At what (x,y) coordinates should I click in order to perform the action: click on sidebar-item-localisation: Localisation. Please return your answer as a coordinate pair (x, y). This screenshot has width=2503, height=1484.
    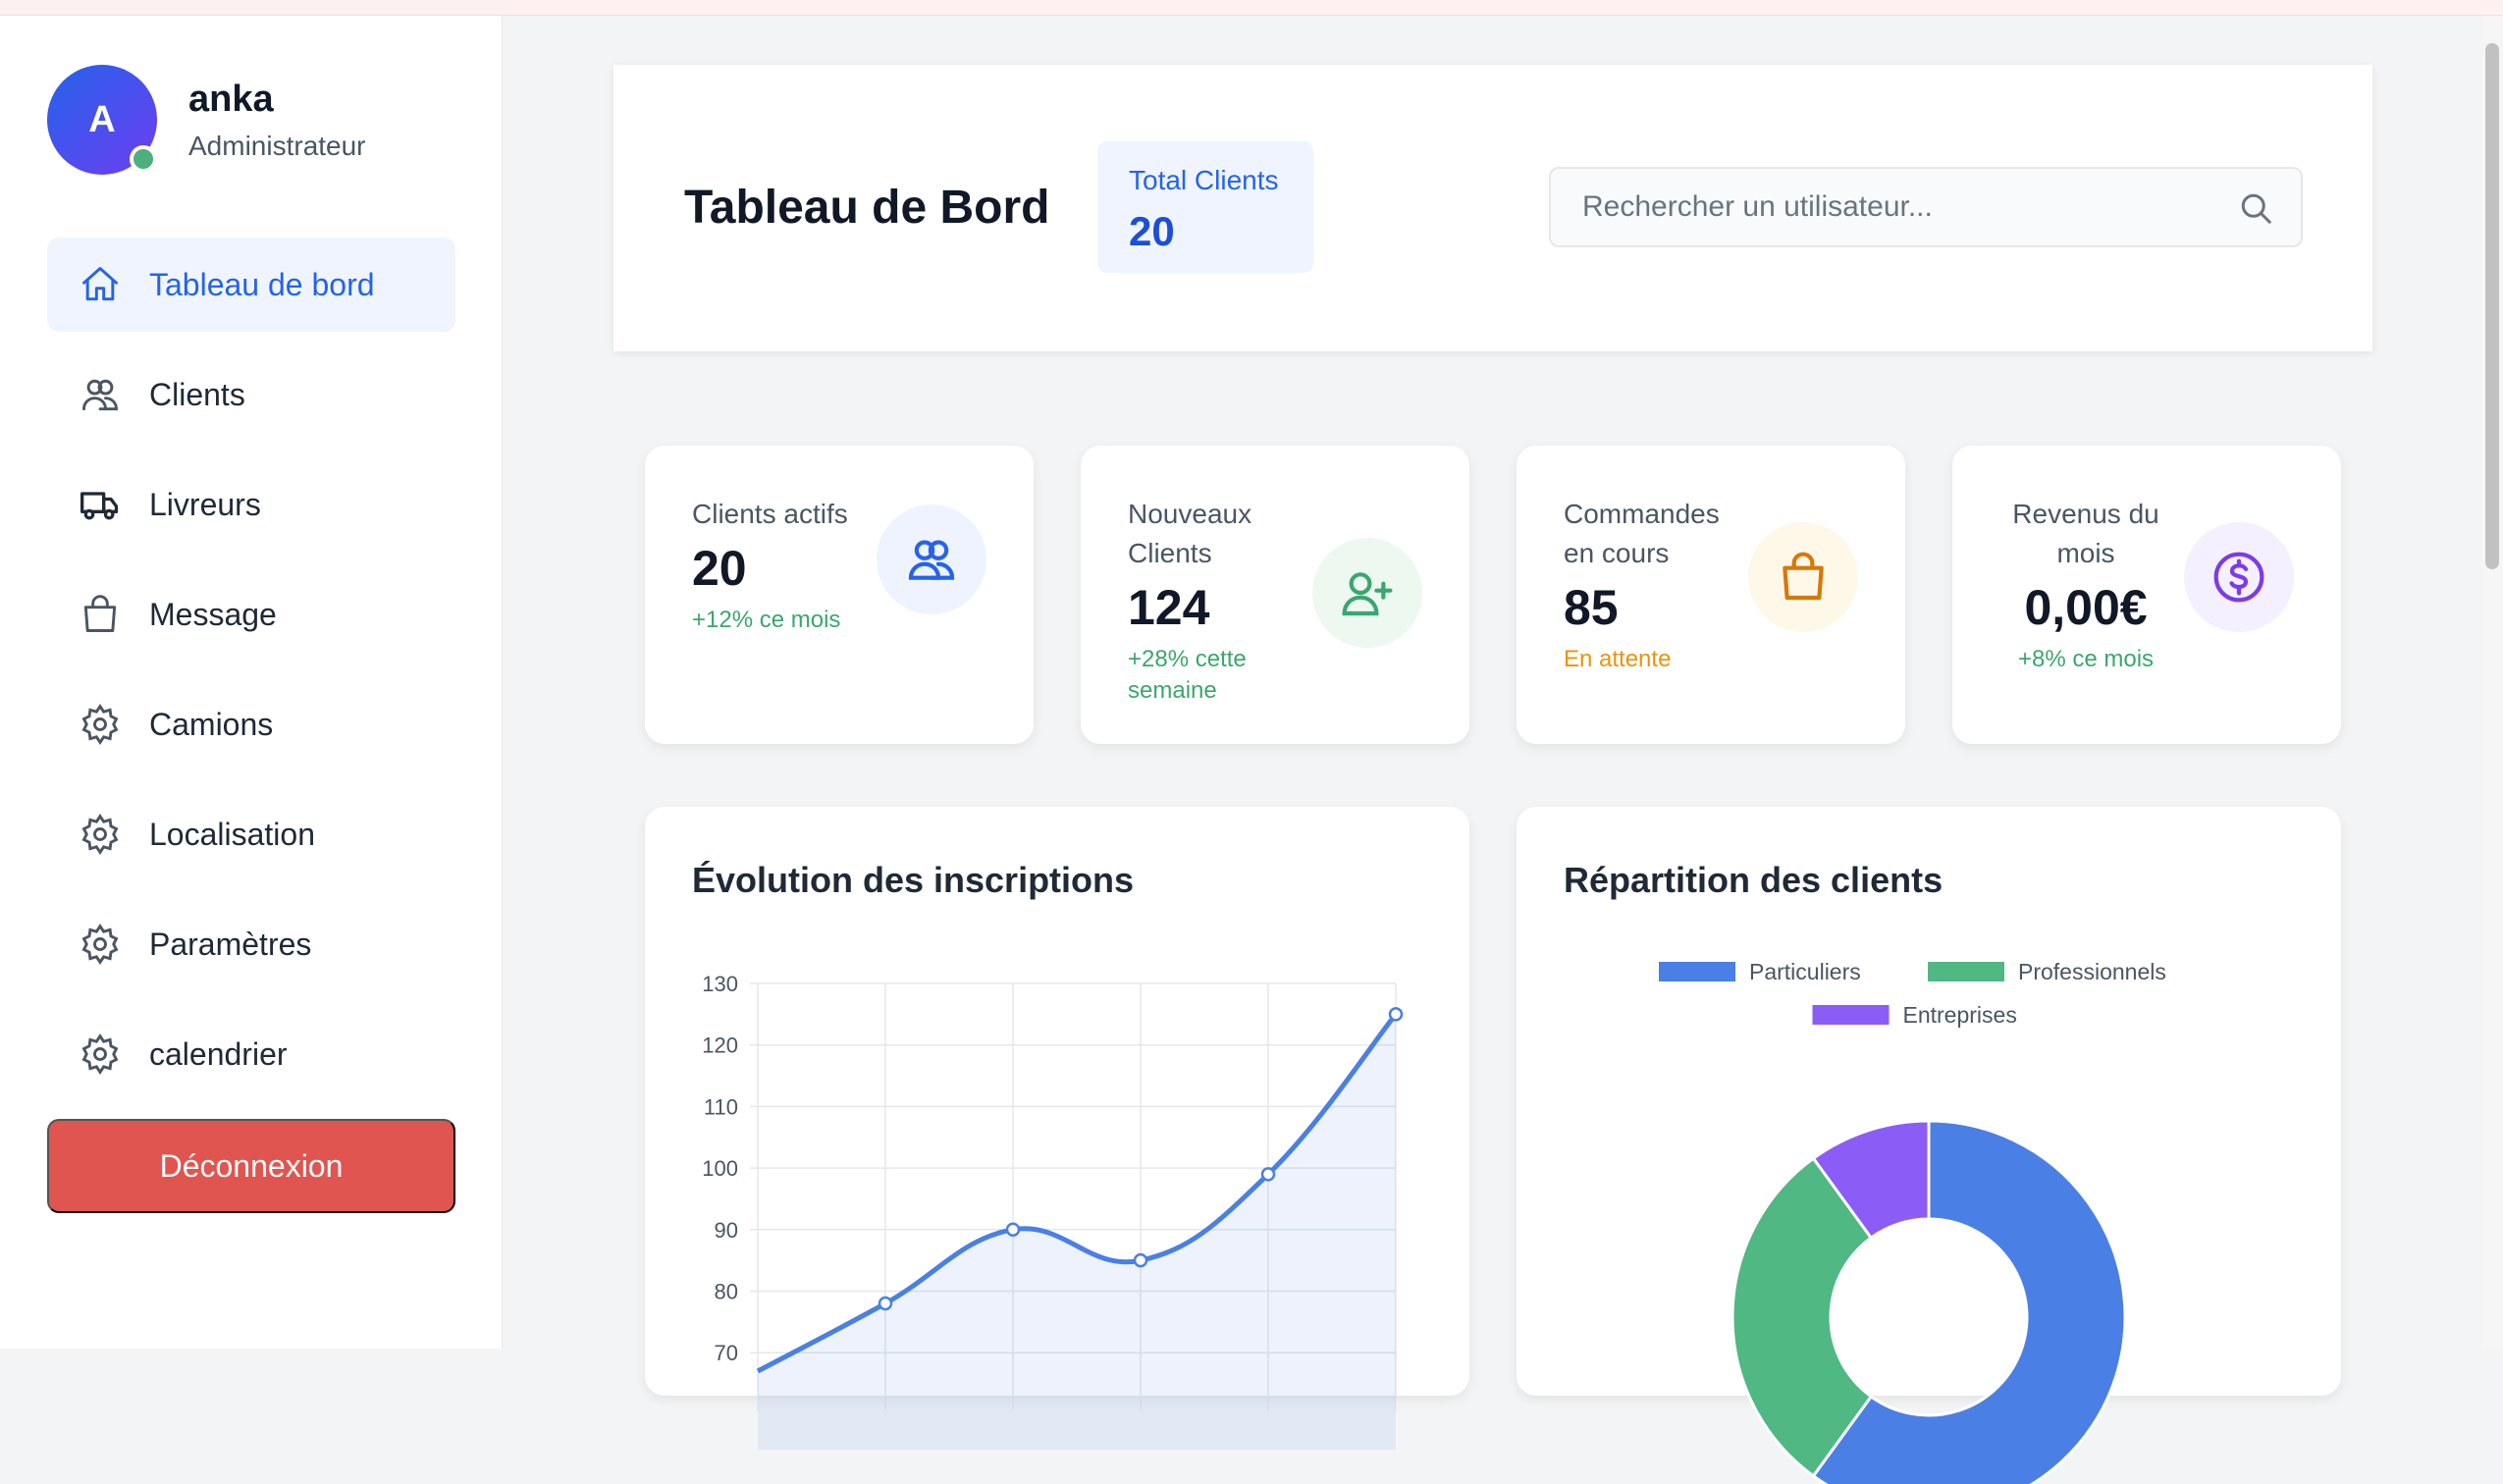
    Looking at the image, I should click on (251, 834).